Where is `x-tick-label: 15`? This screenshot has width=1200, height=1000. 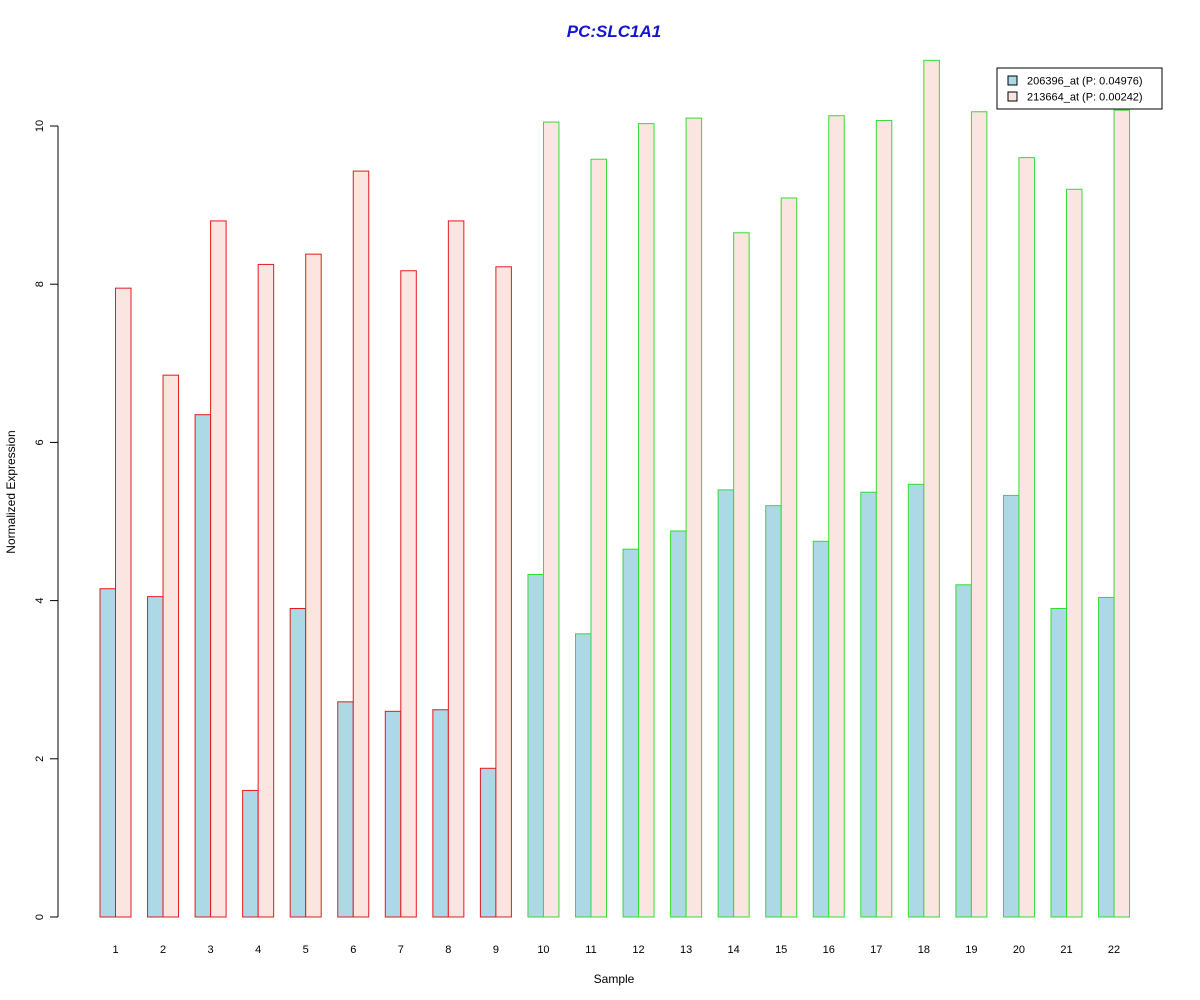 x-tick-label: 15 is located at coordinates (781, 950).